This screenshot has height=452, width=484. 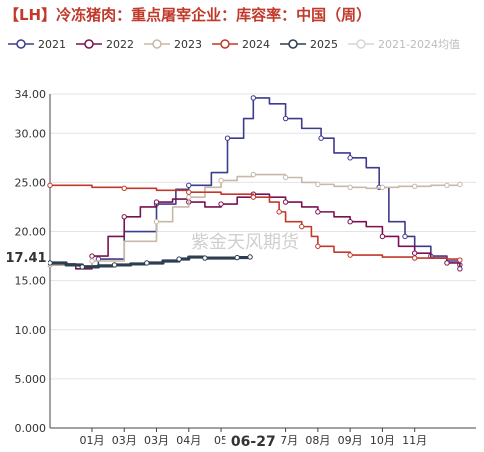 What do you see at coordinates (245, 242) in the screenshot?
I see `watermark-text: 紫金天风期货` at bounding box center [245, 242].